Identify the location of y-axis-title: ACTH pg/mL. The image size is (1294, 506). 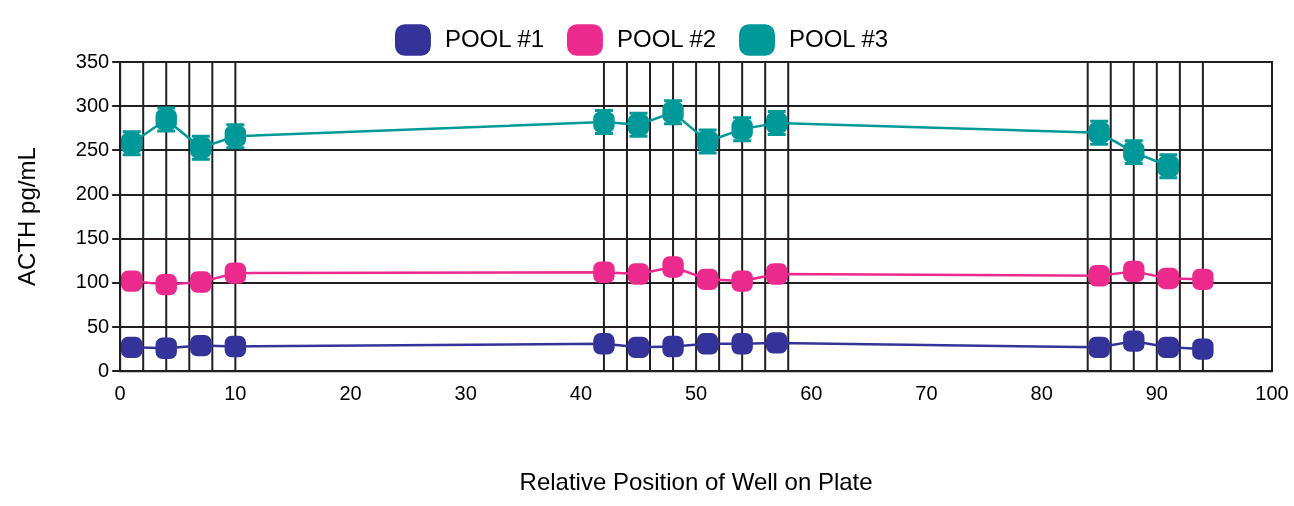
(27, 216).